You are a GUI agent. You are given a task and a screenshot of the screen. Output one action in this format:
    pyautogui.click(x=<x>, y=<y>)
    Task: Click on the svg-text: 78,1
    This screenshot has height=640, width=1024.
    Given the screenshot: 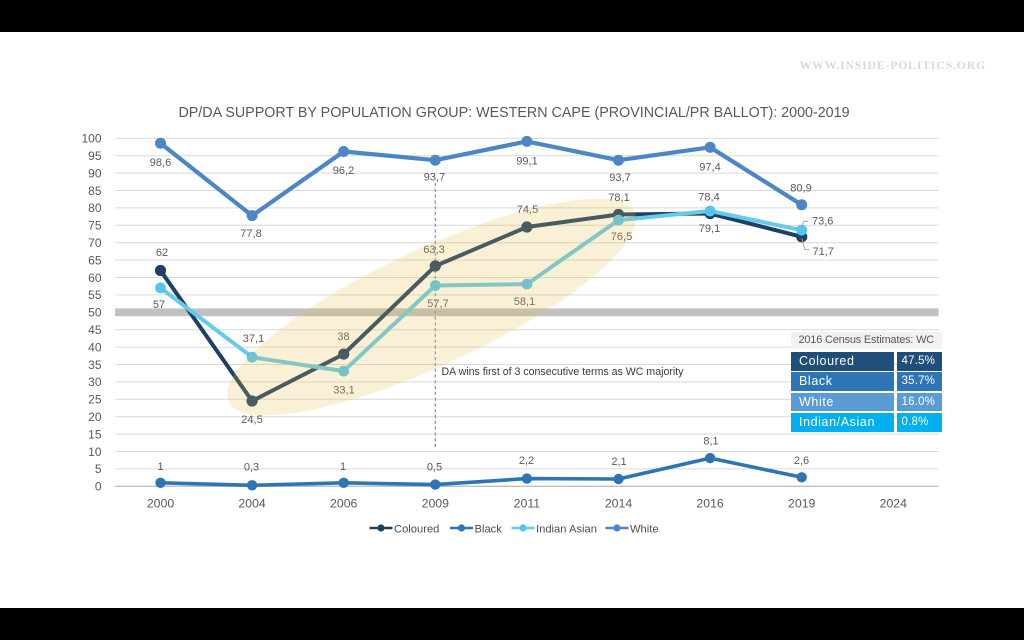 What is the action you would take?
    pyautogui.click(x=618, y=198)
    